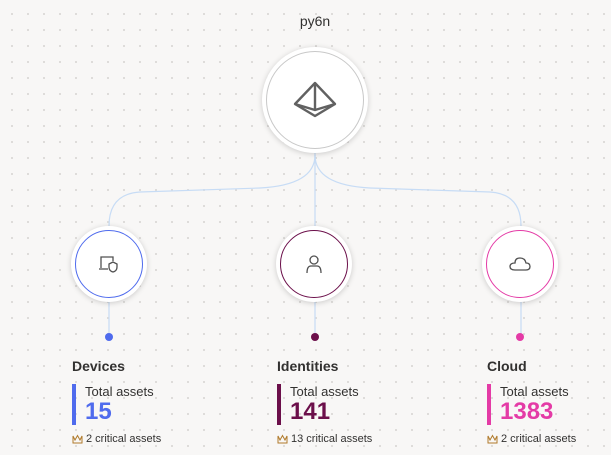 This screenshot has height=455, width=611. I want to click on device-shield-icon, so click(108, 264).